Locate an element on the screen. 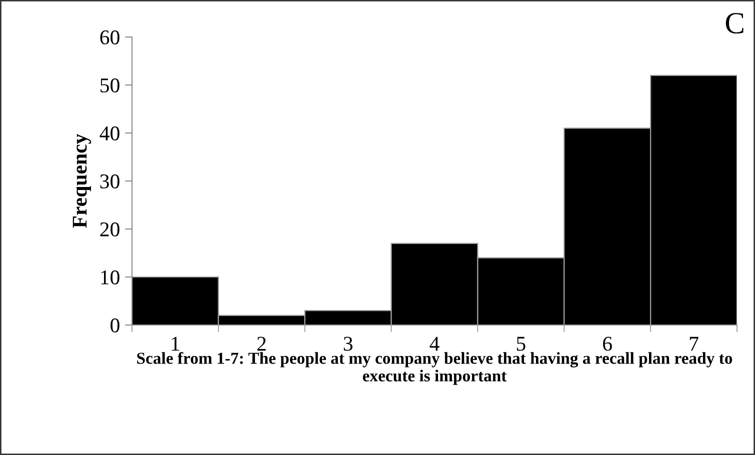 This screenshot has height=455, width=755. y-tick-label: 40 is located at coordinates (110, 133).